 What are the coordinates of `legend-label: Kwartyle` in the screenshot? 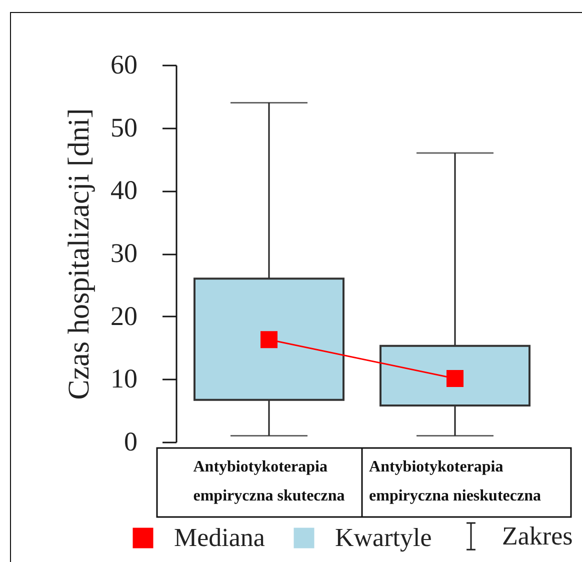 It's located at (383, 537).